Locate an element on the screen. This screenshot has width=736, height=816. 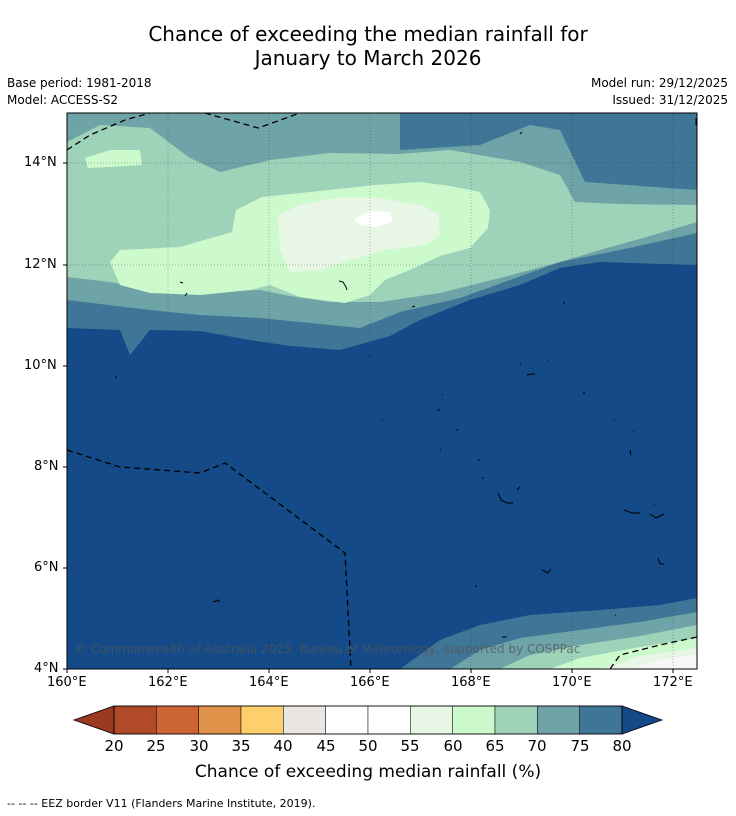
colorbar-under-arrow is located at coordinates (93, 720).